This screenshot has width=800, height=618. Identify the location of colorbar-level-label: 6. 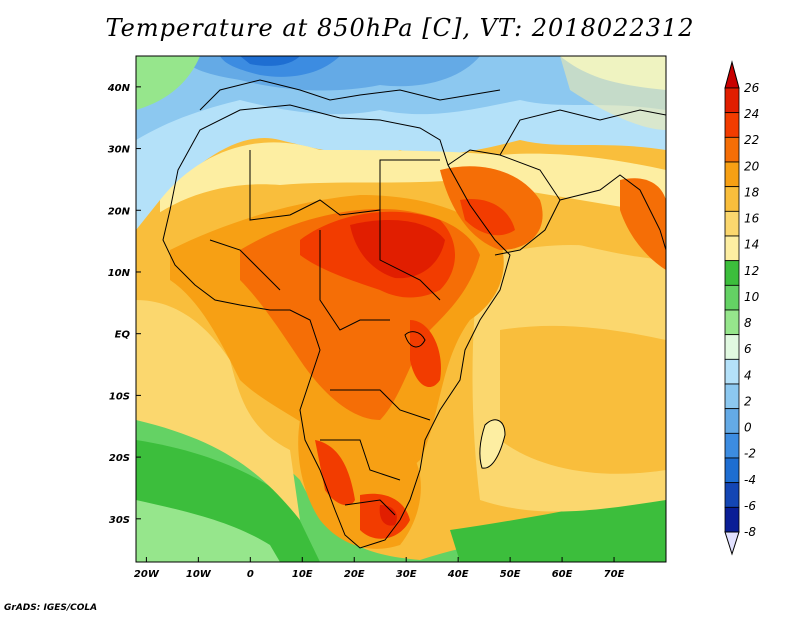
(748, 349).